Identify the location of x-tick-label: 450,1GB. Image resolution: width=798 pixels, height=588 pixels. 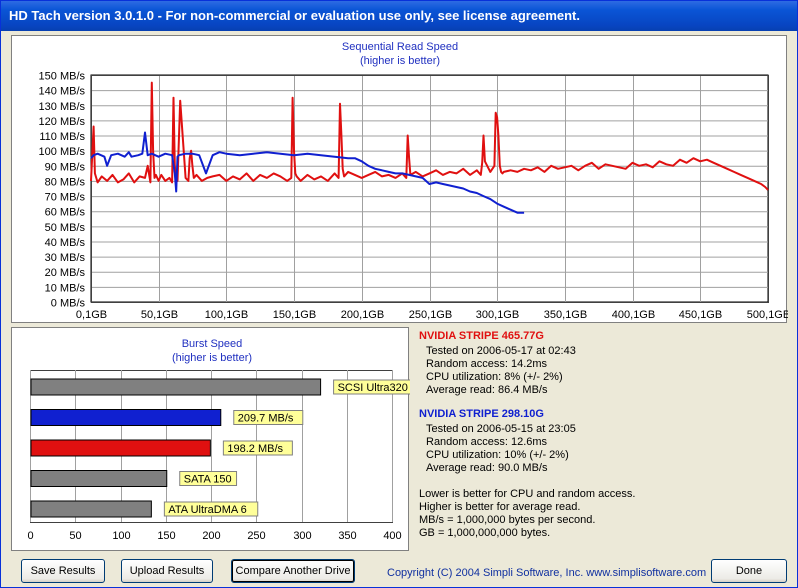
(700, 315).